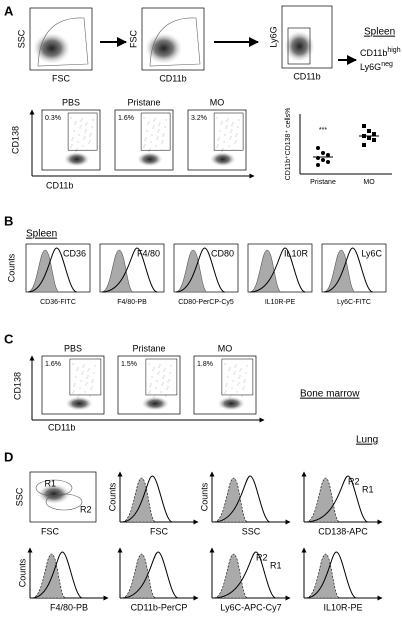 This screenshot has width=402, height=633. I want to click on y-axis-label: SSC, so click(21, 38).